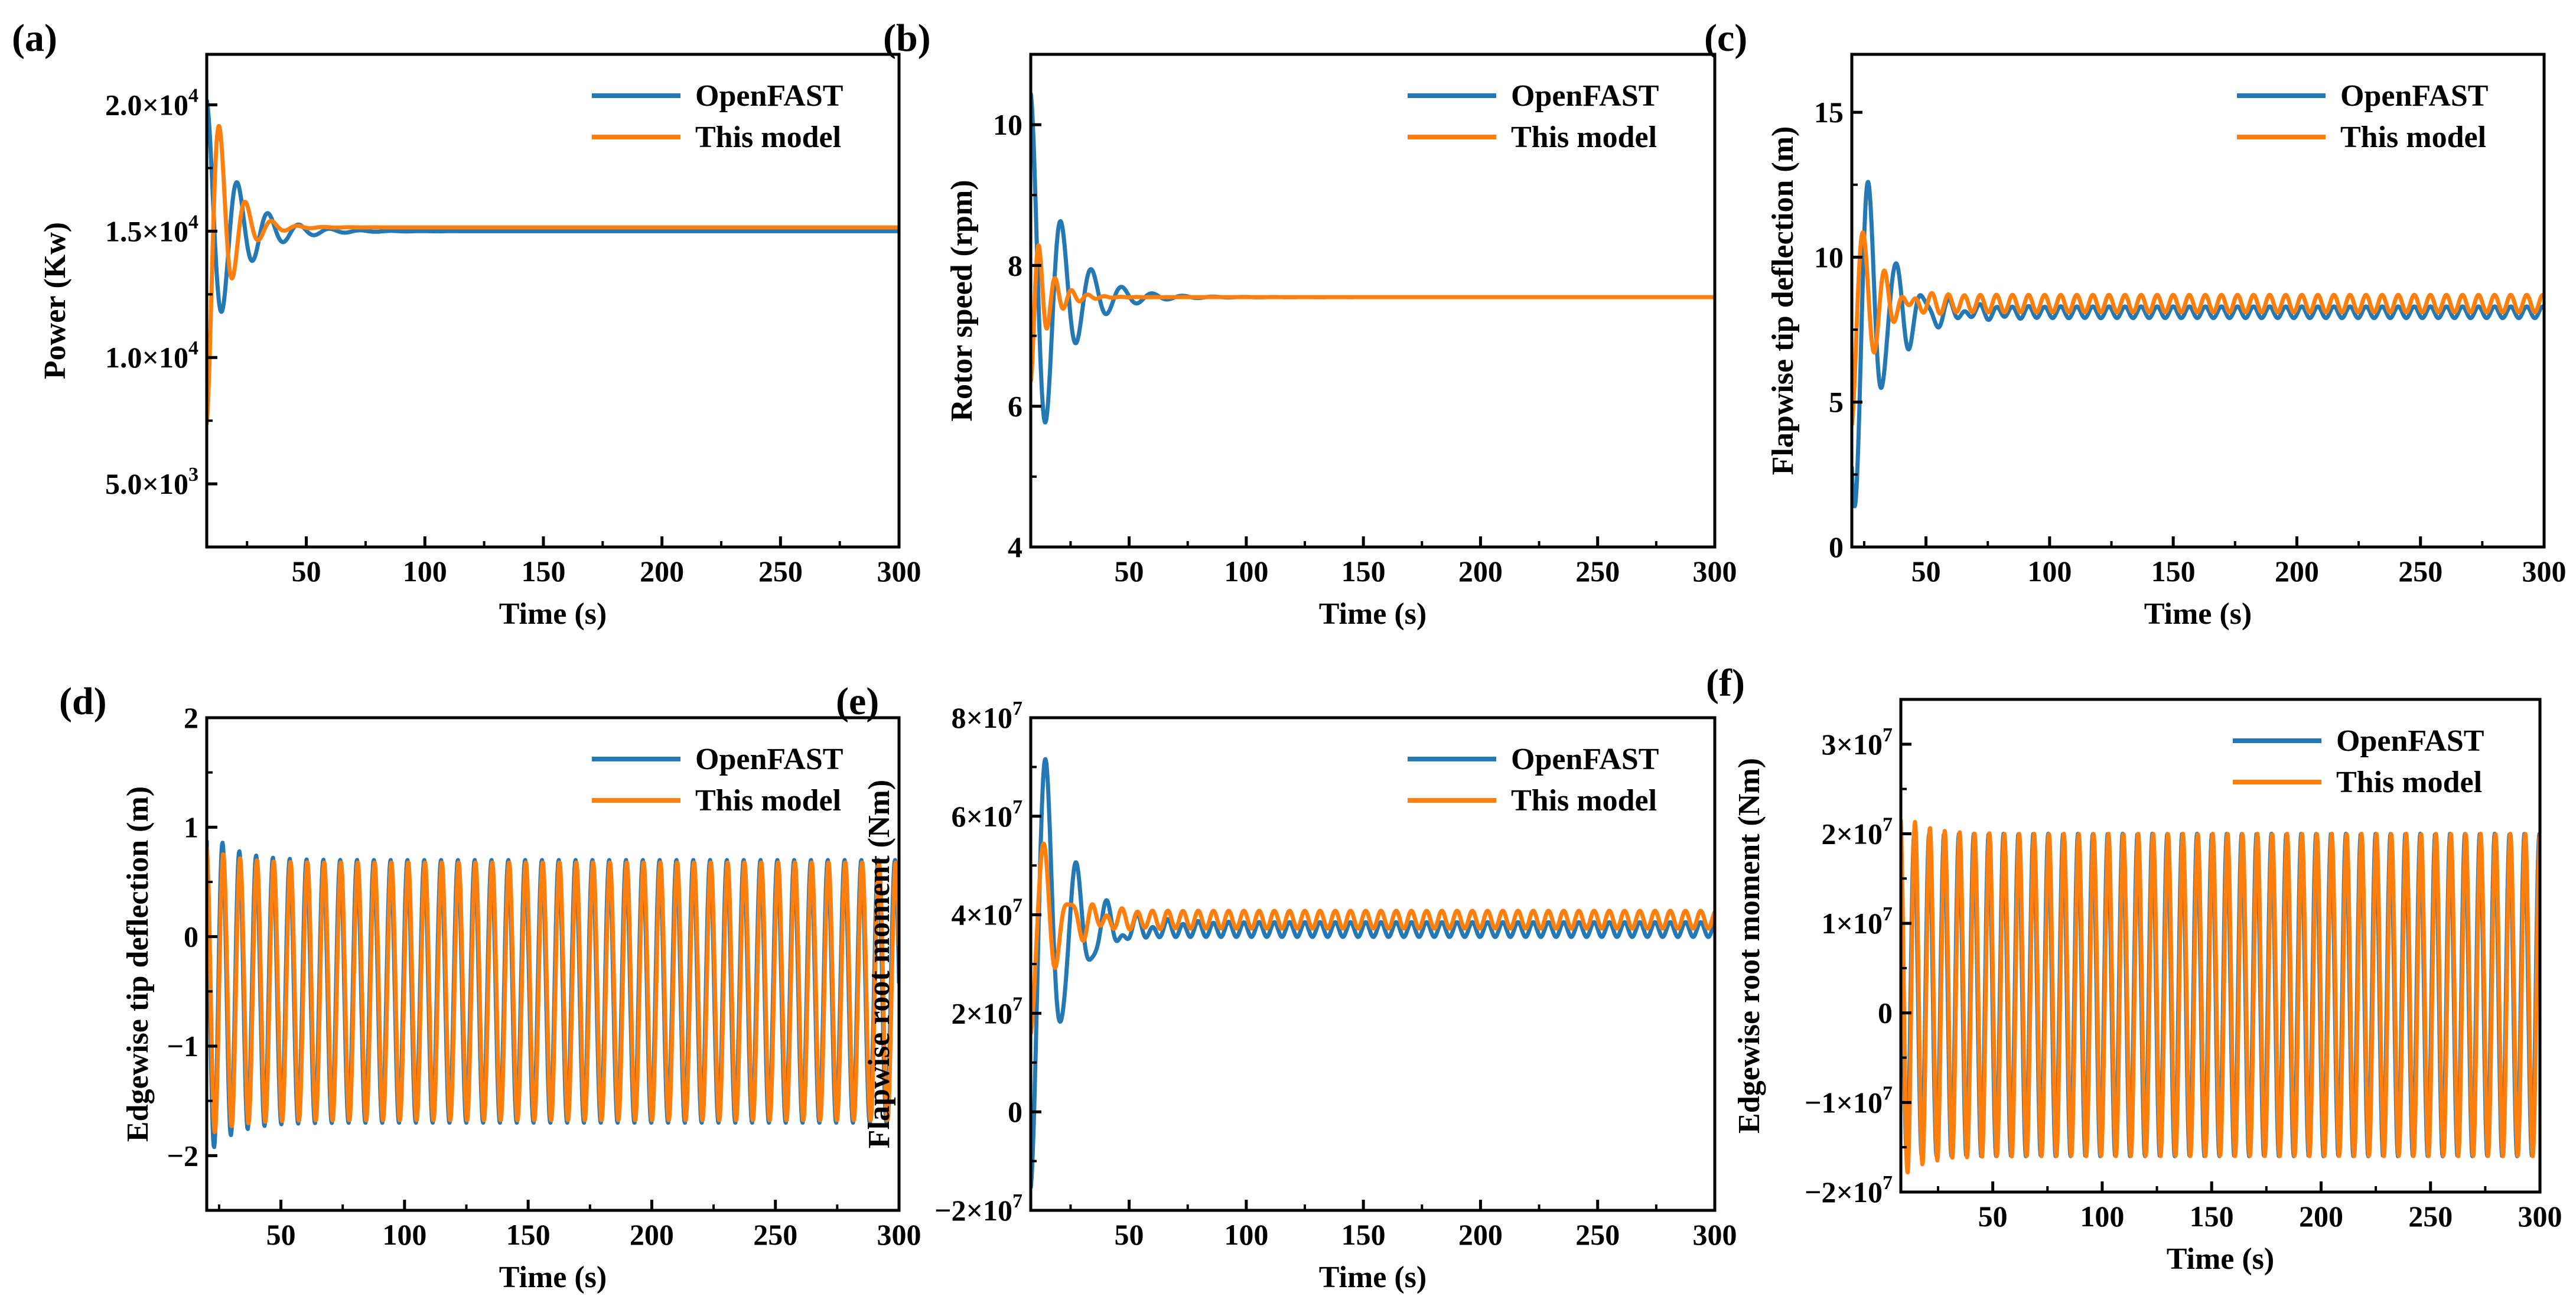 The height and width of the screenshot is (1309, 2576). Describe the element at coordinates (1836, 402) in the screenshot. I see `y-tick-label-c: 5` at that location.